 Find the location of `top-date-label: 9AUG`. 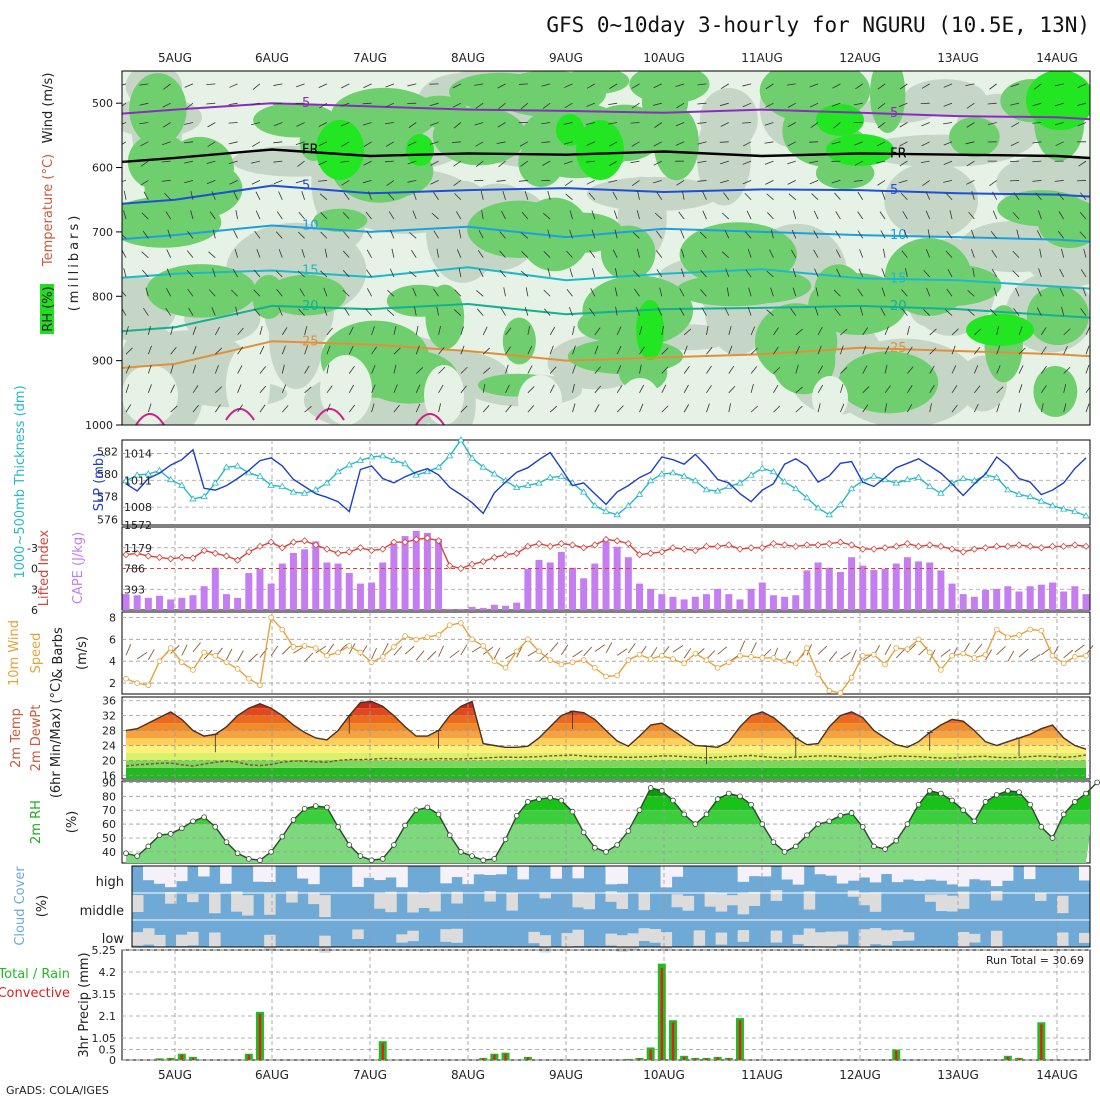

top-date-label: 9AUG is located at coordinates (566, 58).